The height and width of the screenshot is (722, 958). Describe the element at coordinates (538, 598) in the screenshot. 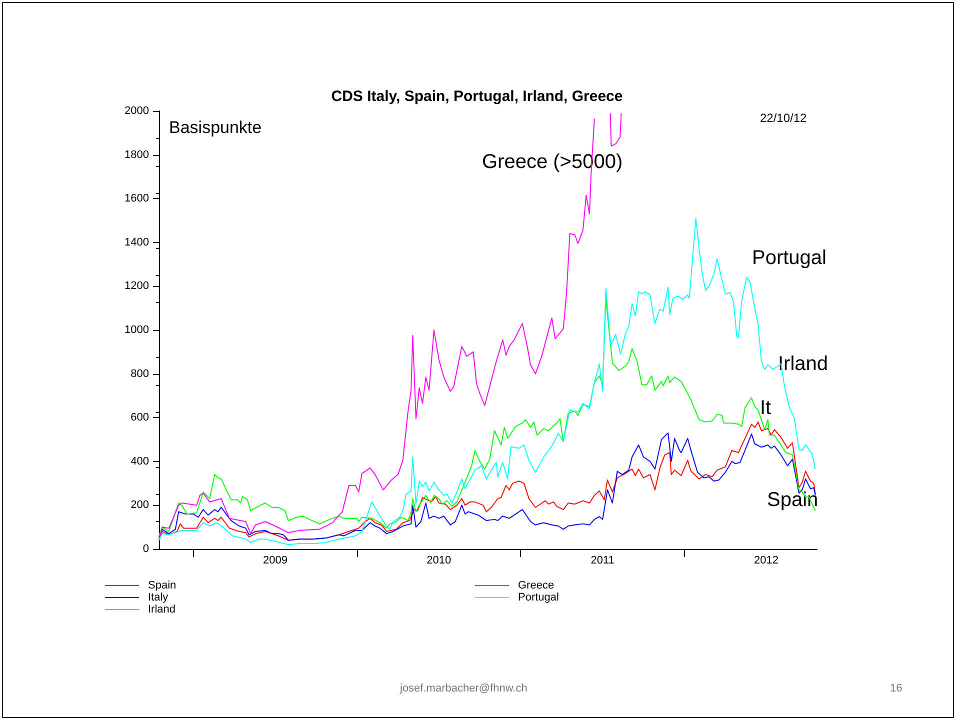

I see `legend-label: Portugal` at that location.